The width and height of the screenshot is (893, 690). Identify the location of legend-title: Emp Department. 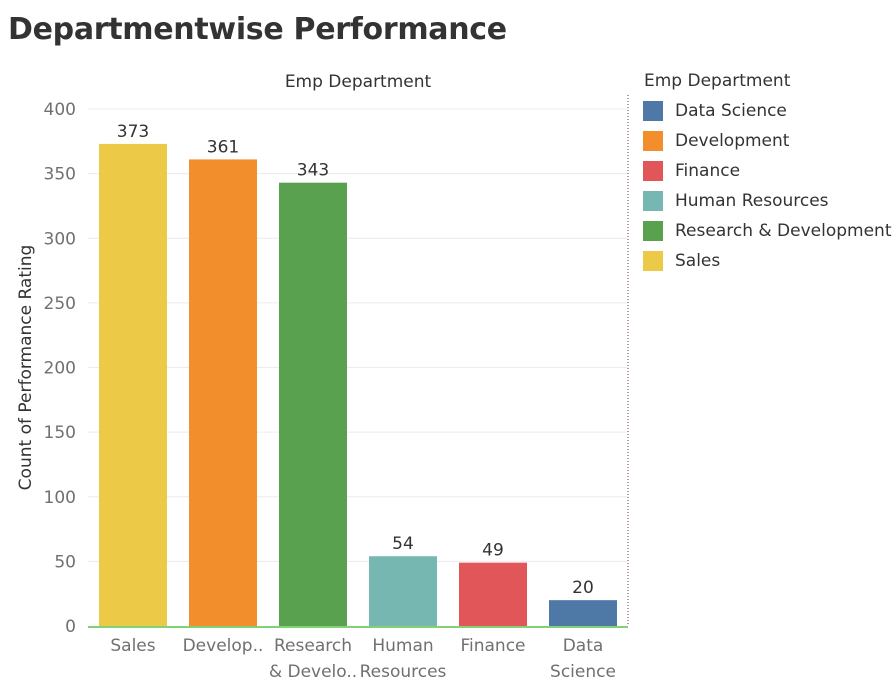
(717, 81).